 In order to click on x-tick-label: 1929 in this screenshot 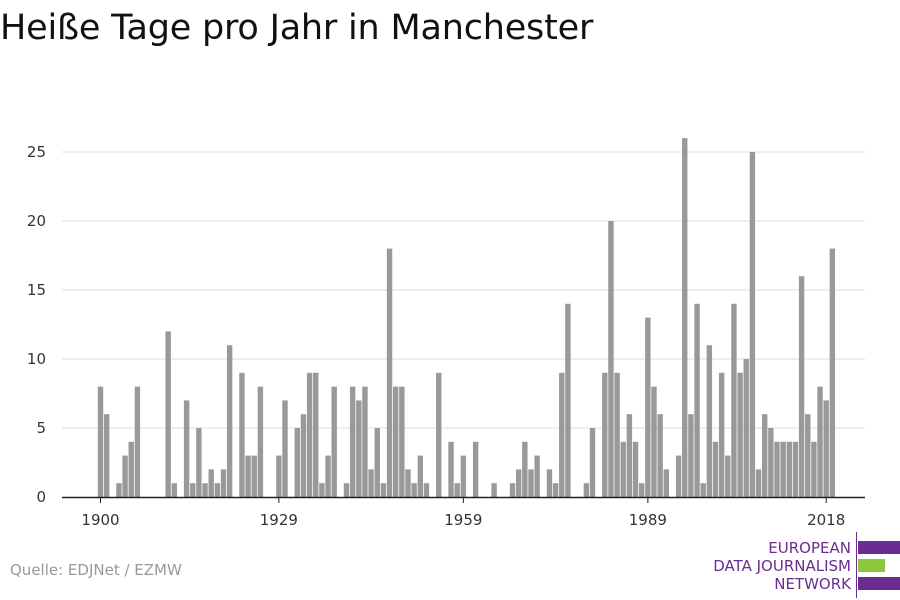, I will do `click(279, 520)`.